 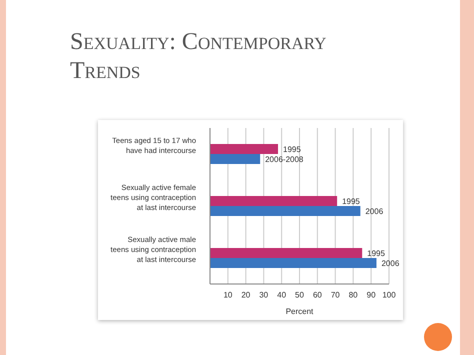 I want to click on annotation: 2006-2008, so click(x=284, y=159).